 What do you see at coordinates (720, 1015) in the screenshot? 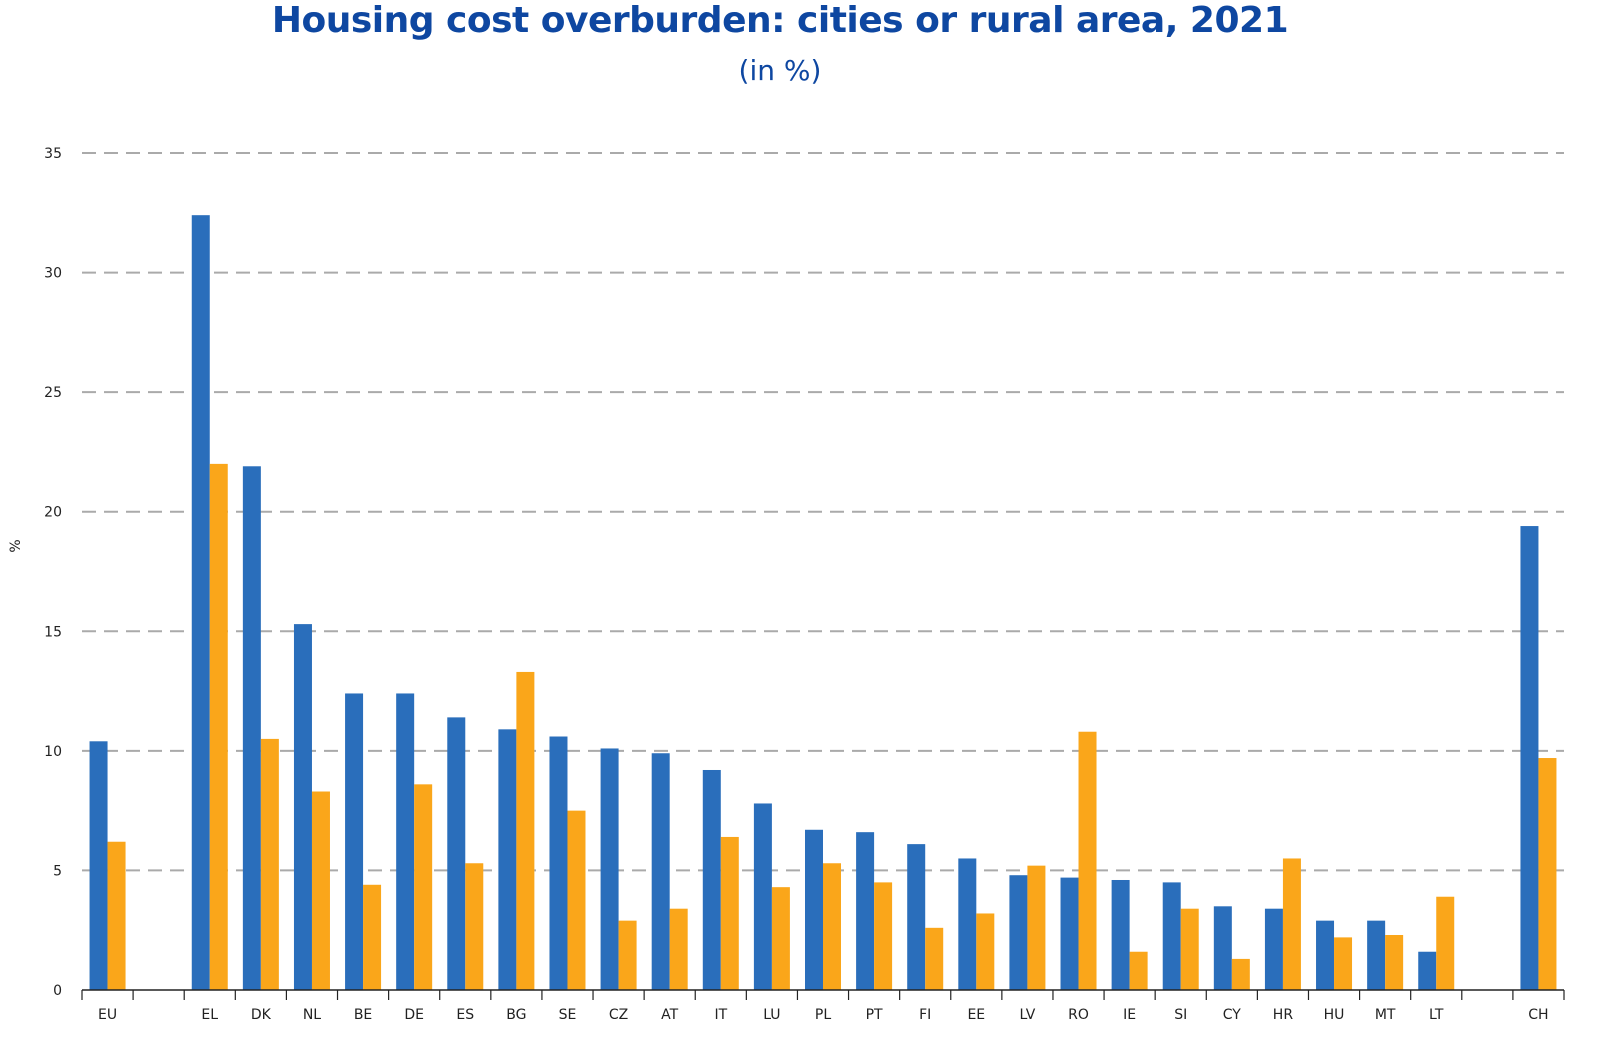
I see `x-tick-label: IT` at bounding box center [720, 1015].